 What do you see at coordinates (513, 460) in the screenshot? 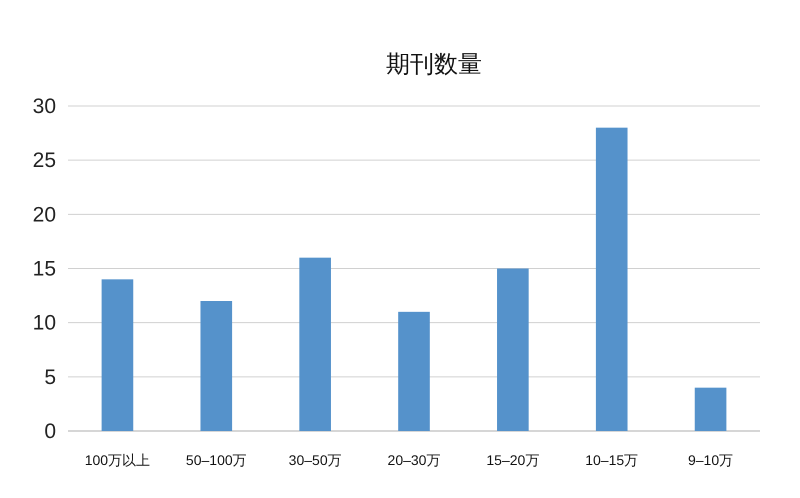
I see `x-tick-label: 15–20万` at bounding box center [513, 460].